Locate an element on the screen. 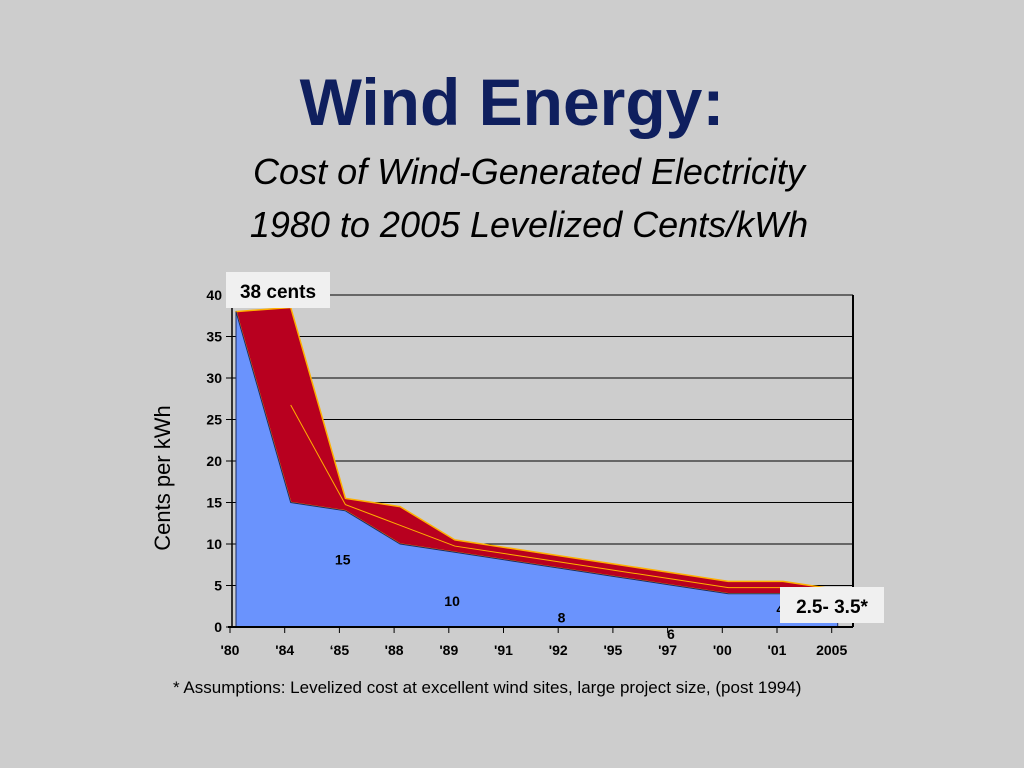  x-tick-label-4: '89 is located at coordinates (448, 650).